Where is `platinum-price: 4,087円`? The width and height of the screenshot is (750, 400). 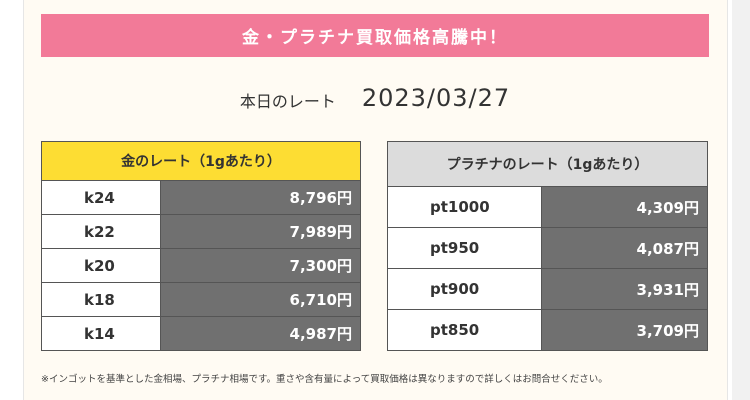
platinum-price: 4,087円 is located at coordinates (624, 248).